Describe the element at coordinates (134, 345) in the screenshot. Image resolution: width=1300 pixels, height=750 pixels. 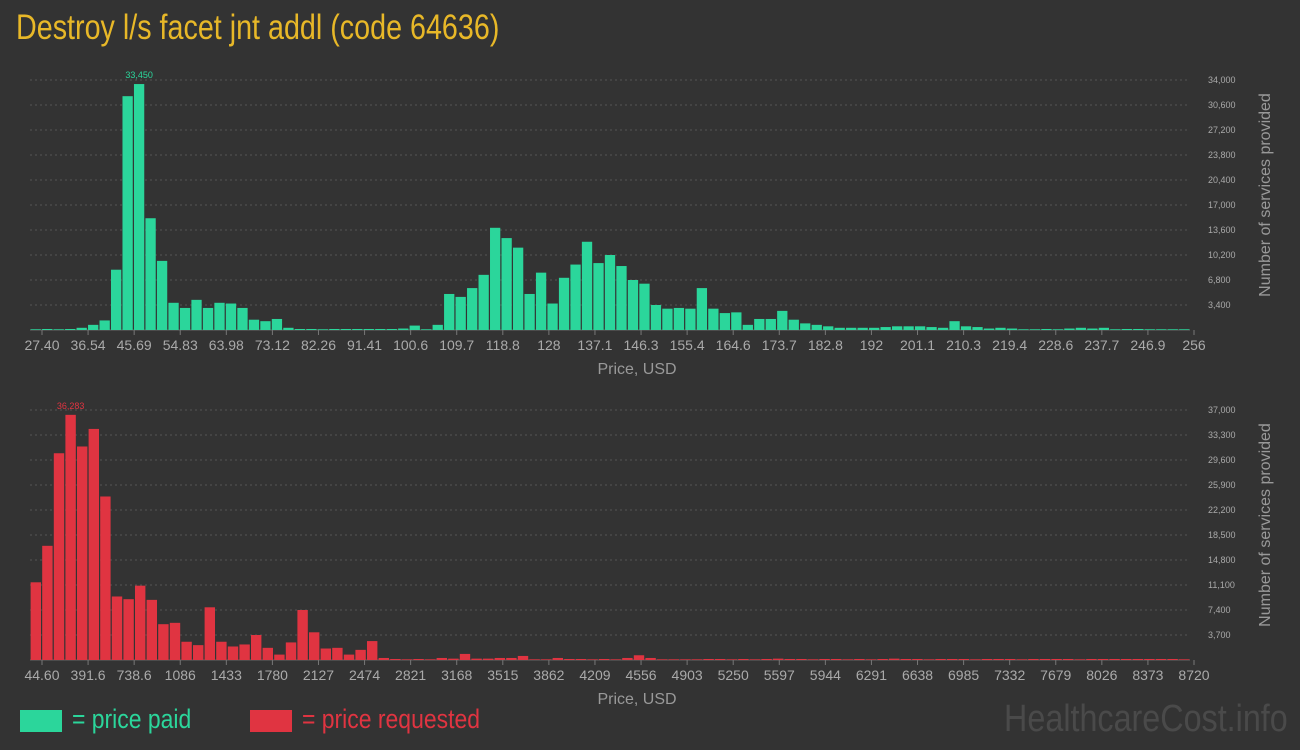
I see `x-tick-label: 45.69` at that location.